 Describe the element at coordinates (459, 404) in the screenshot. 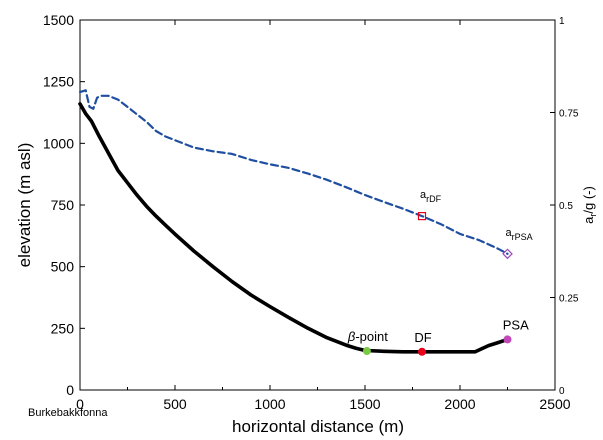

I see `x-tick-label: 2000` at that location.